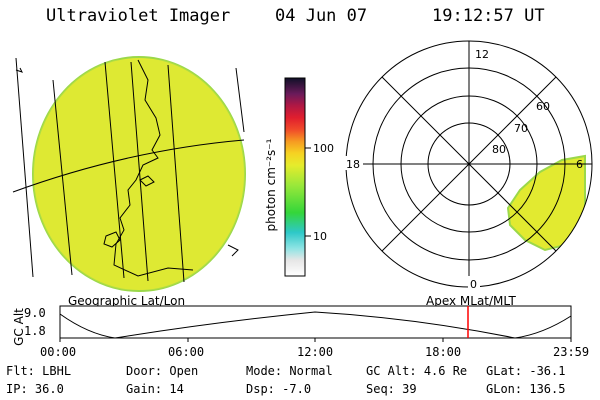  What do you see at coordinates (323, 148) in the screenshot?
I see `colorbar-tick-100: 100` at bounding box center [323, 148].